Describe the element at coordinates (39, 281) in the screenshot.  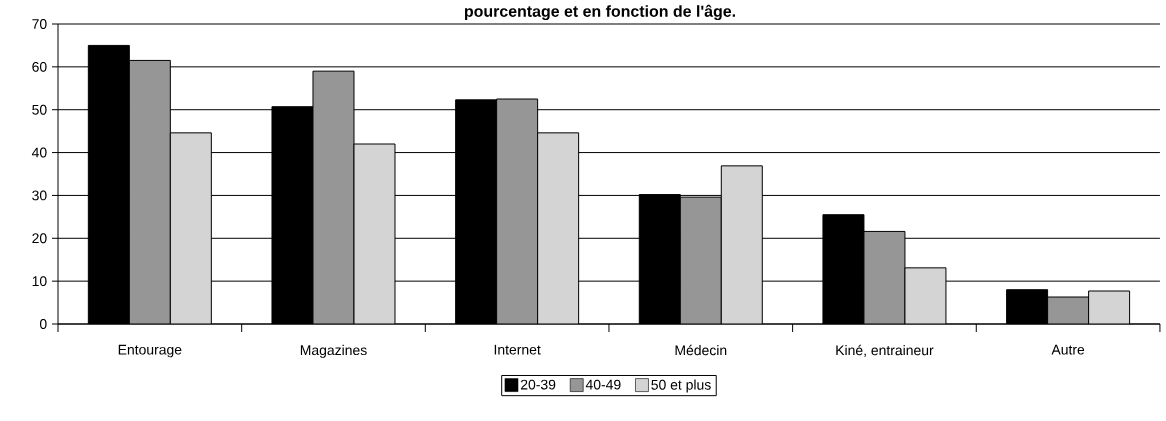
I see `y-tick-label: 10` at that location.